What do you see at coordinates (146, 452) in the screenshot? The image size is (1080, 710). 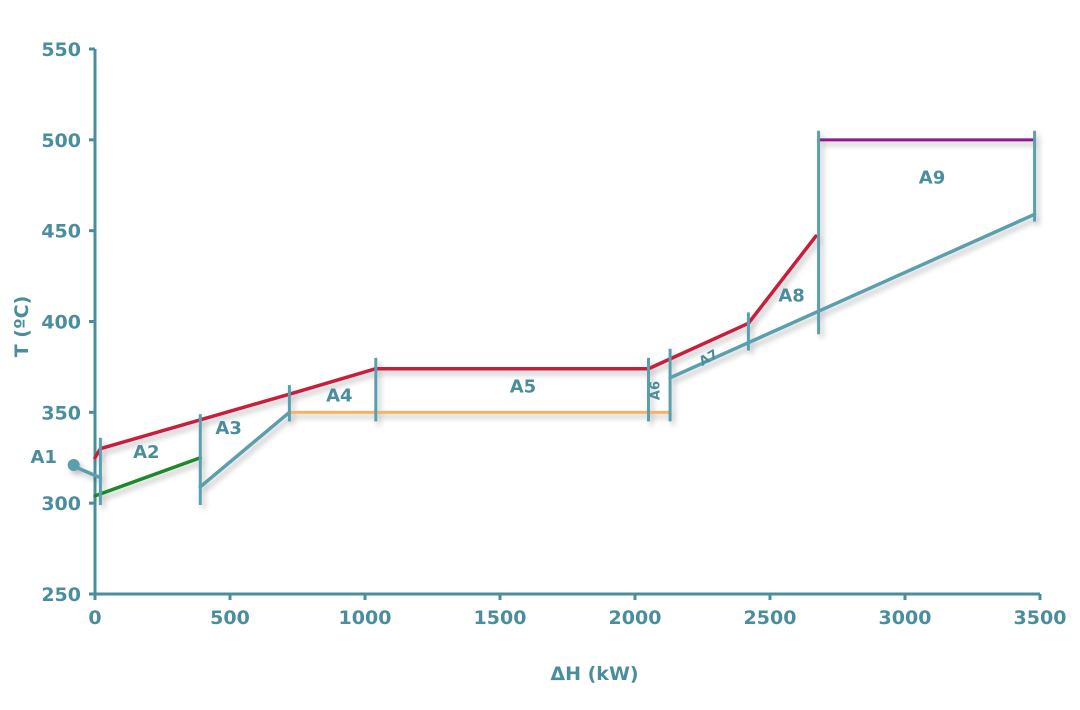 I see `area-label: A2` at bounding box center [146, 452].